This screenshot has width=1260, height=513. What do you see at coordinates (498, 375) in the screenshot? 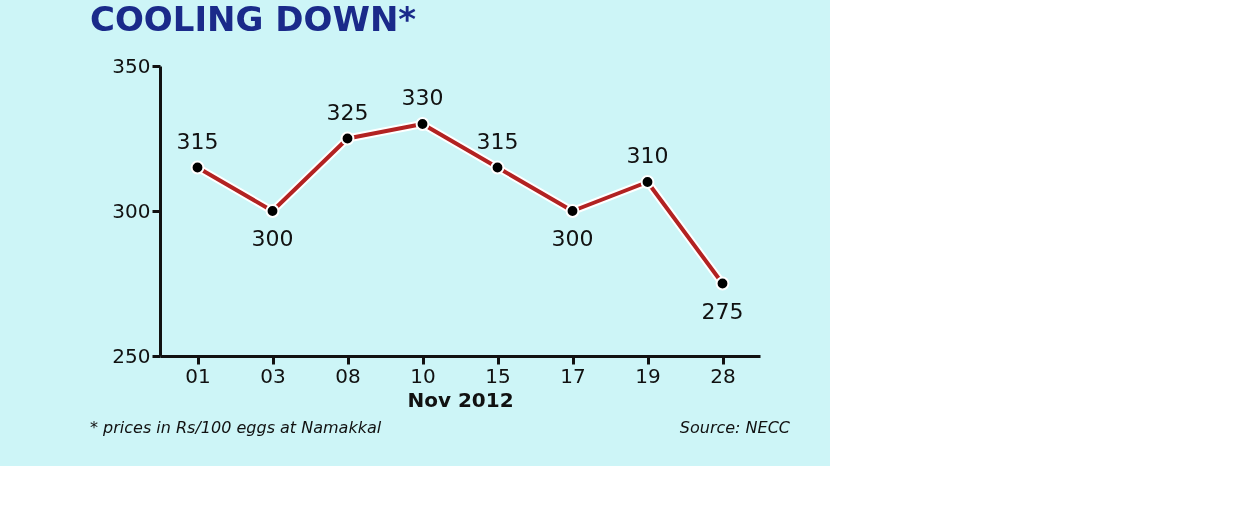
I see `x-tick-label: 15` at bounding box center [498, 375].